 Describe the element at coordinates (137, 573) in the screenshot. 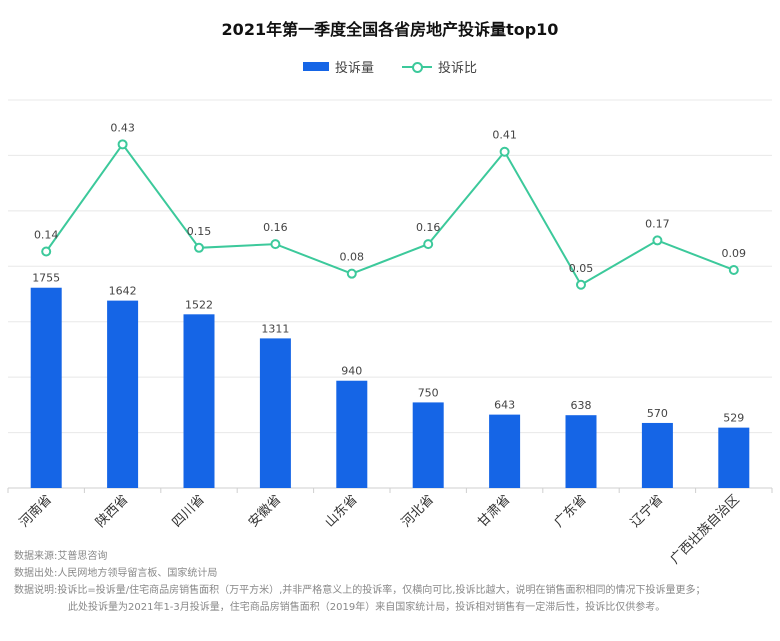

I see `note-origin-text: 人民网地方领导留言板、国家统计局` at that location.